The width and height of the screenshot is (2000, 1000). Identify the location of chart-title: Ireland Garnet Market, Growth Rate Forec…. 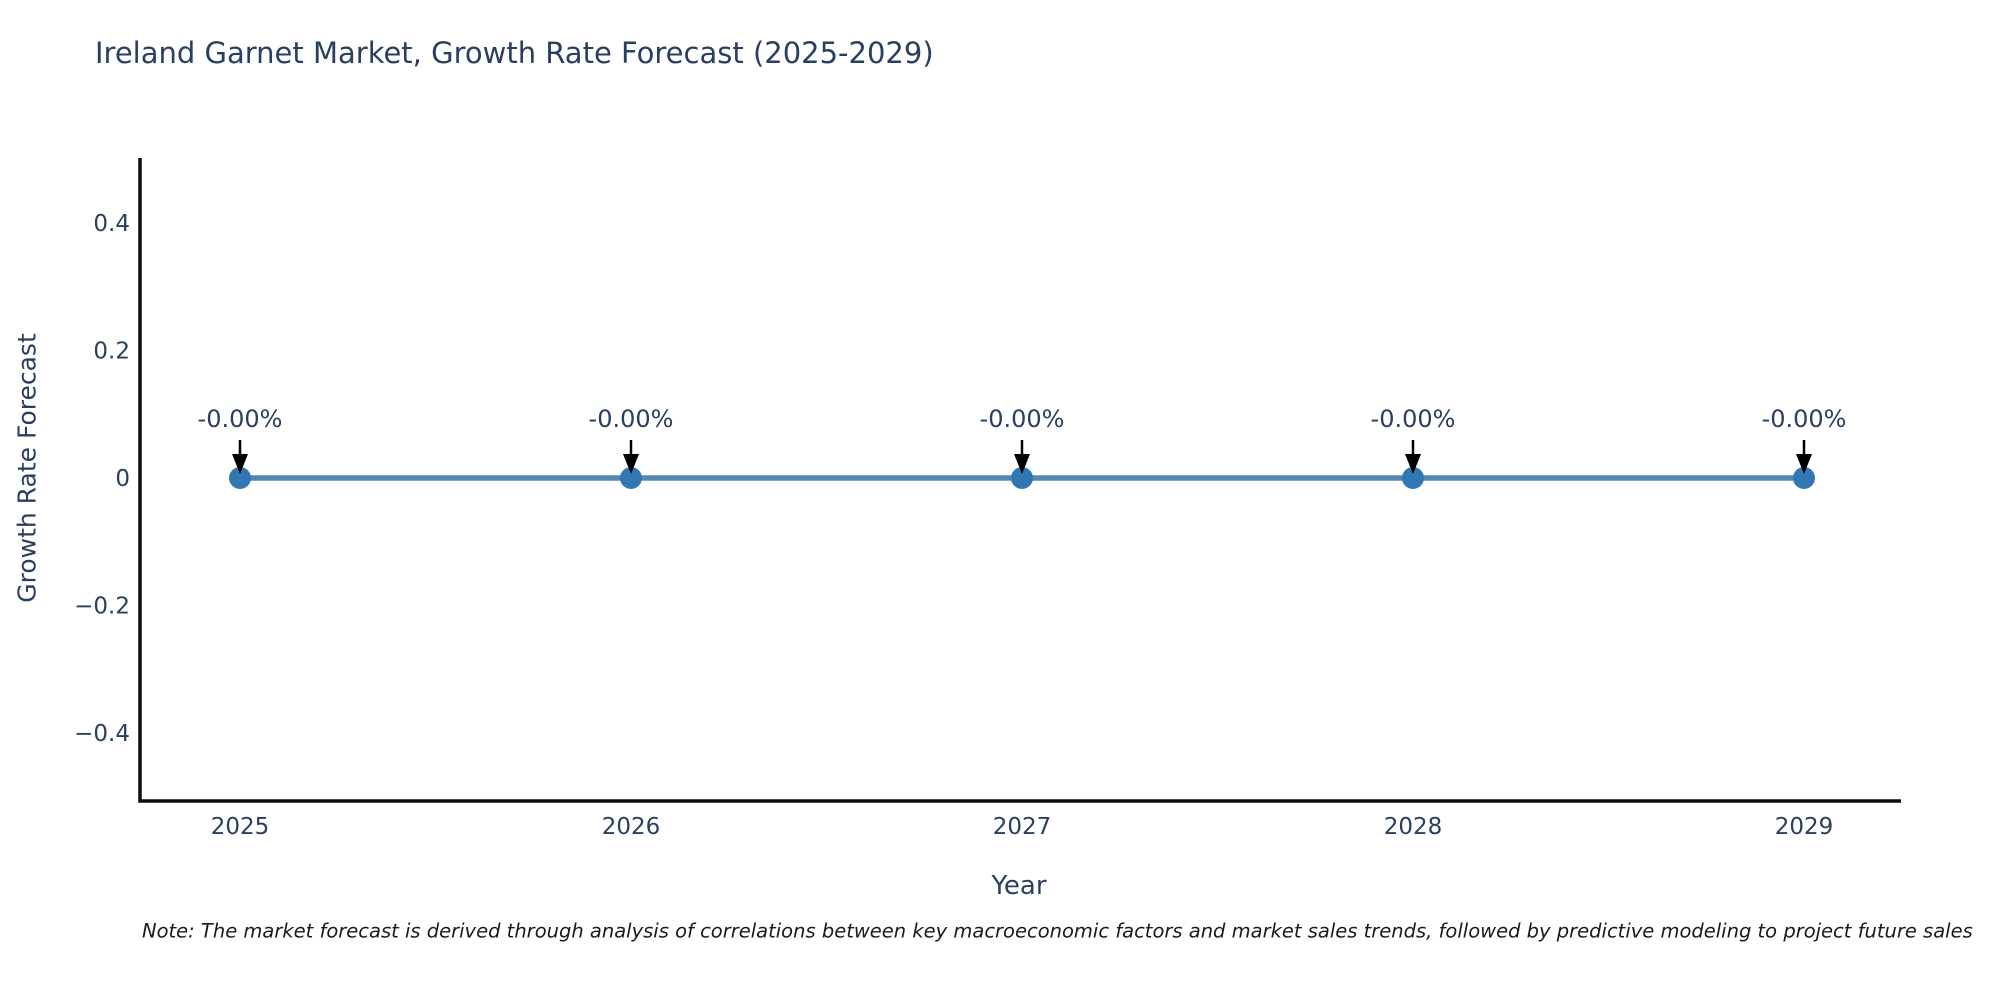
(514, 53).